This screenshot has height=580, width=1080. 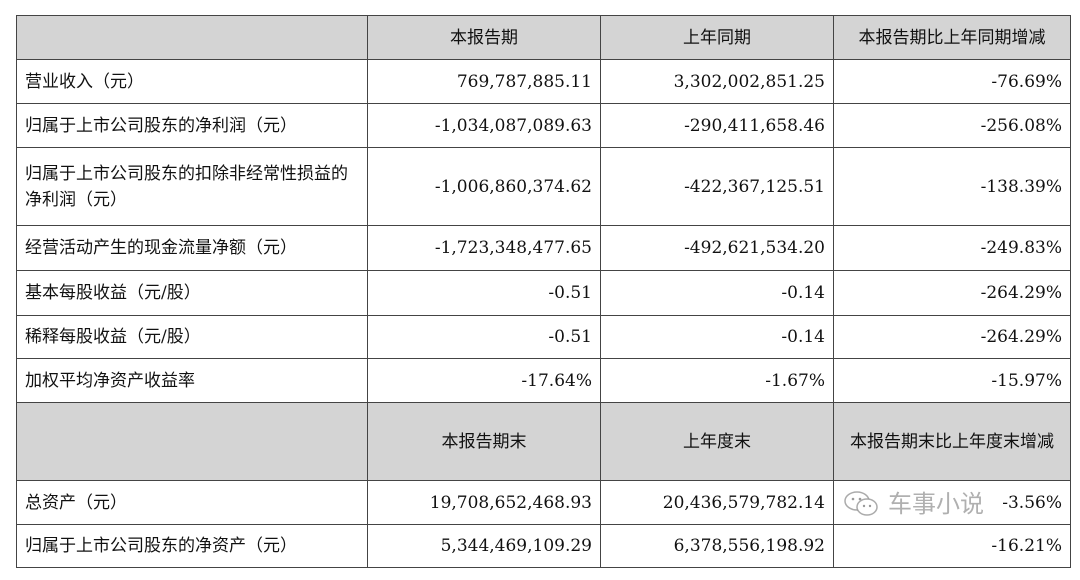 What do you see at coordinates (192, 502) in the screenshot?
I see `row-label: 总资产（元）` at bounding box center [192, 502].